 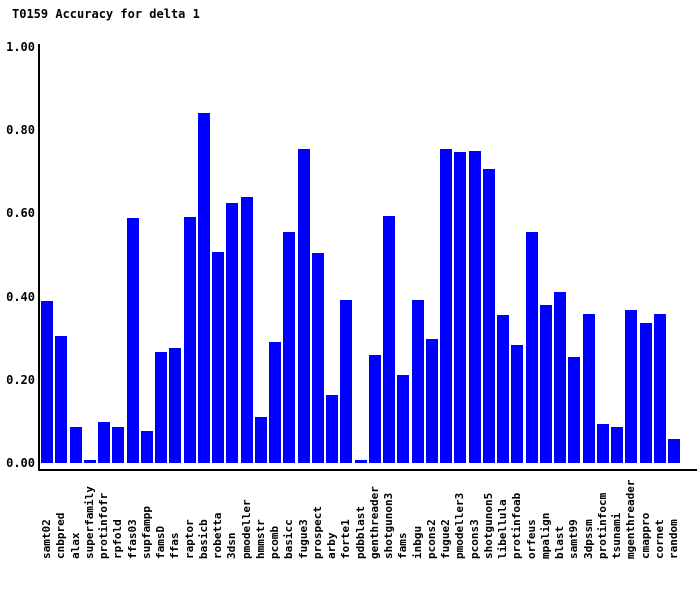 I want to click on x-tick-label: pdbblast, so click(x=360, y=532).